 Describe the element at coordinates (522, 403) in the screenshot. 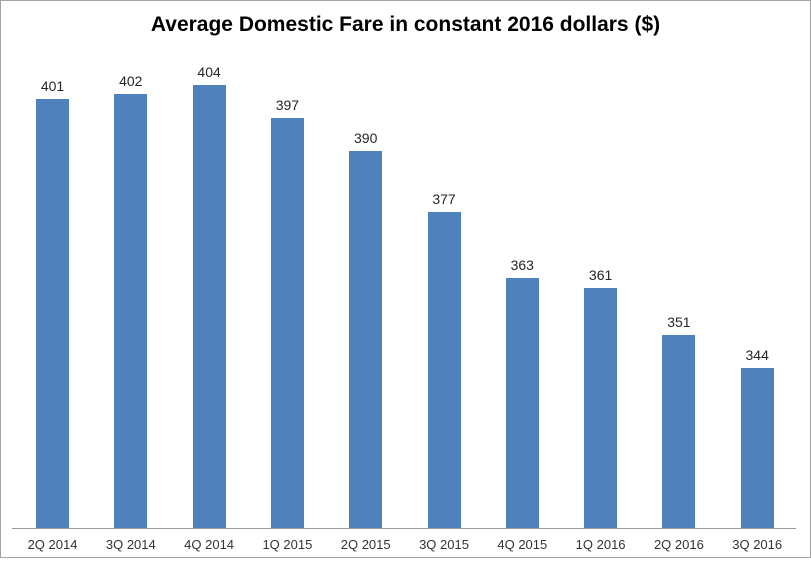

I see `bar-4q-2015` at that location.